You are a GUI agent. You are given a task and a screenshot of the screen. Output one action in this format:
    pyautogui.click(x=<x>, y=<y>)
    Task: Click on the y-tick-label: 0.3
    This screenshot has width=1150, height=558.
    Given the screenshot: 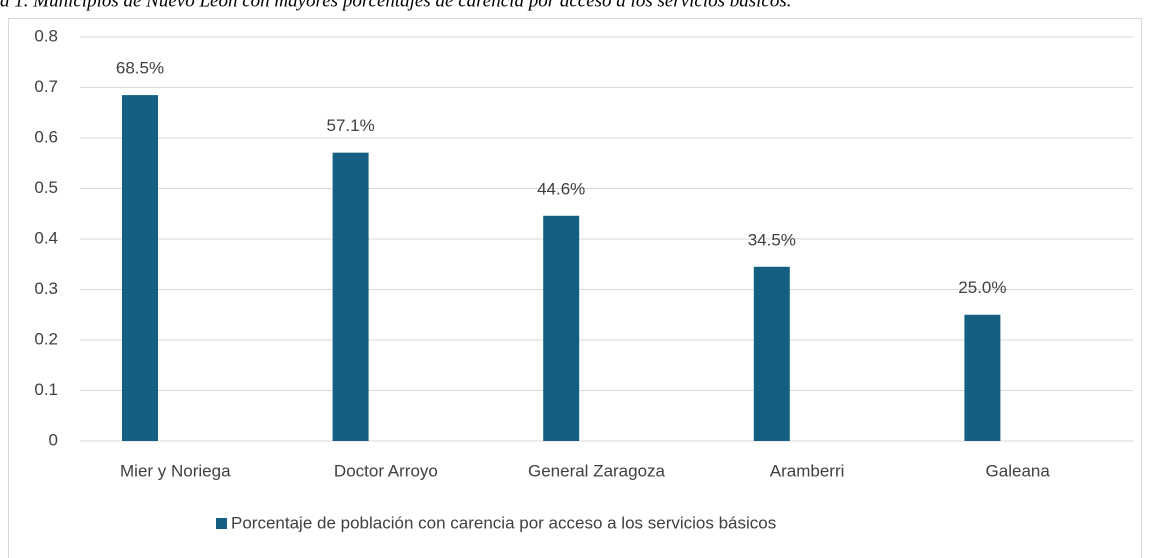 What is the action you would take?
    pyautogui.click(x=46, y=288)
    